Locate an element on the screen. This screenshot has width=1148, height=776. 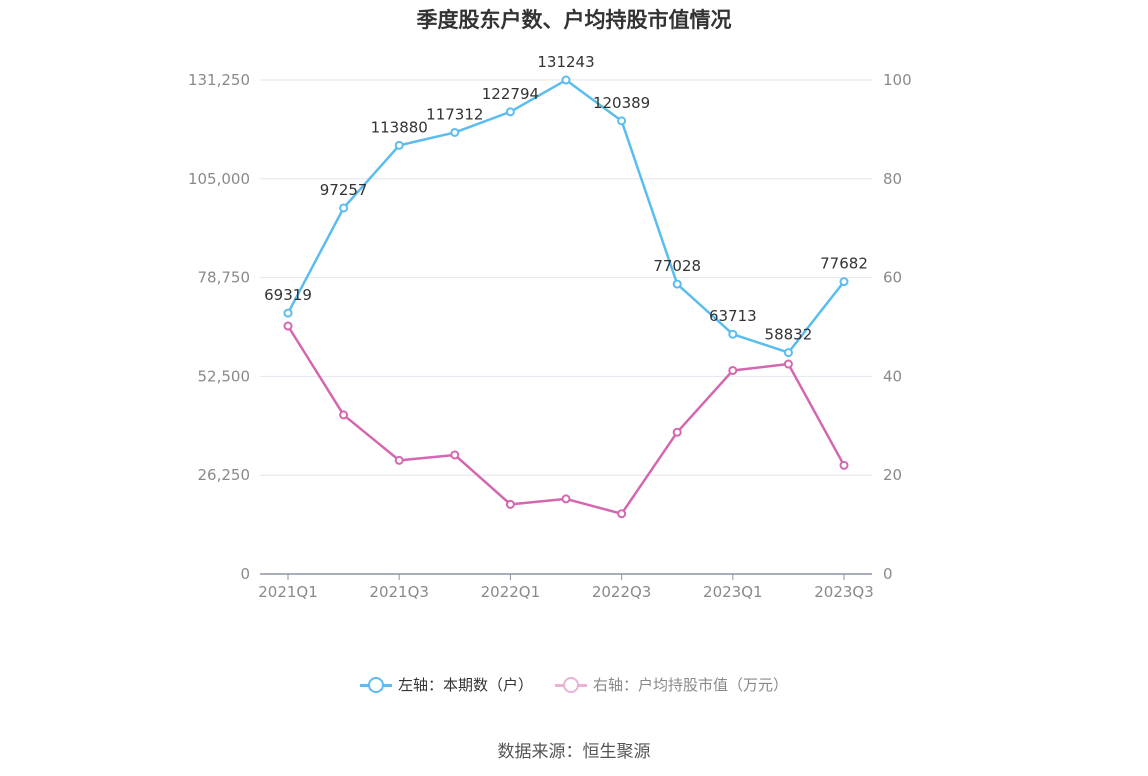
data-label: 117312 is located at coordinates (454, 114).